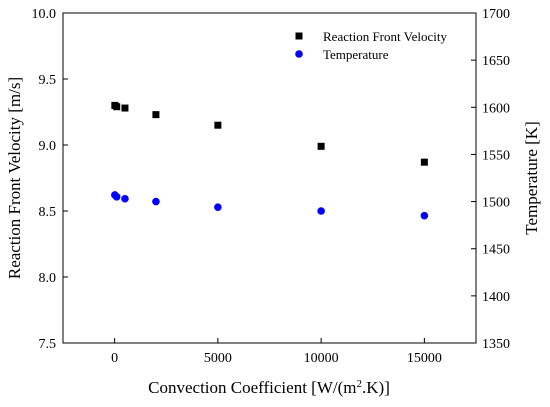 This screenshot has width=550, height=407. What do you see at coordinates (496, 155) in the screenshot?
I see `y-tick-label-right: 1550` at bounding box center [496, 155].